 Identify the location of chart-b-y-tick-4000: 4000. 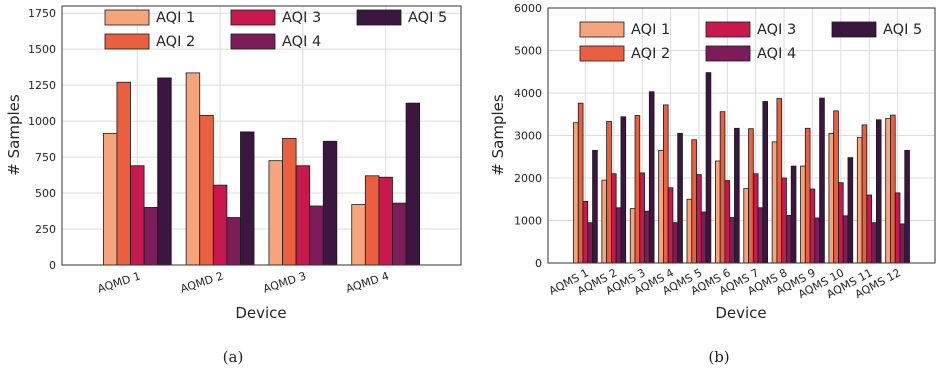
(528, 93).